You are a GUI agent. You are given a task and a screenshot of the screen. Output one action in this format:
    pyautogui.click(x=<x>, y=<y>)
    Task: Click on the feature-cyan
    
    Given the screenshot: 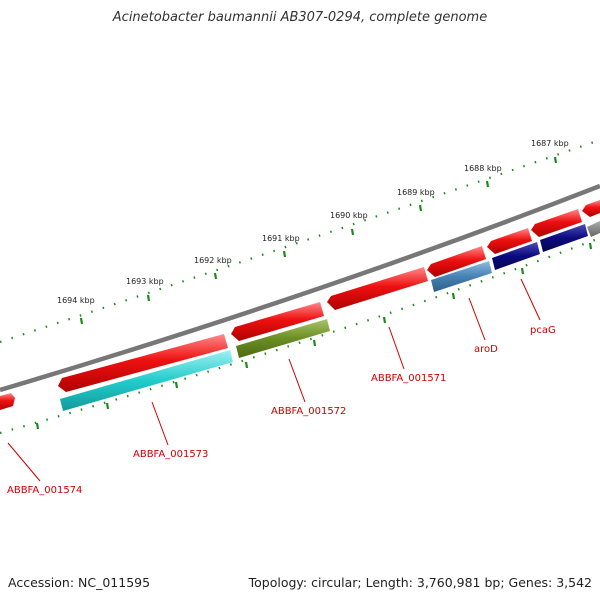 What is the action you would take?
    pyautogui.click(x=146, y=380)
    